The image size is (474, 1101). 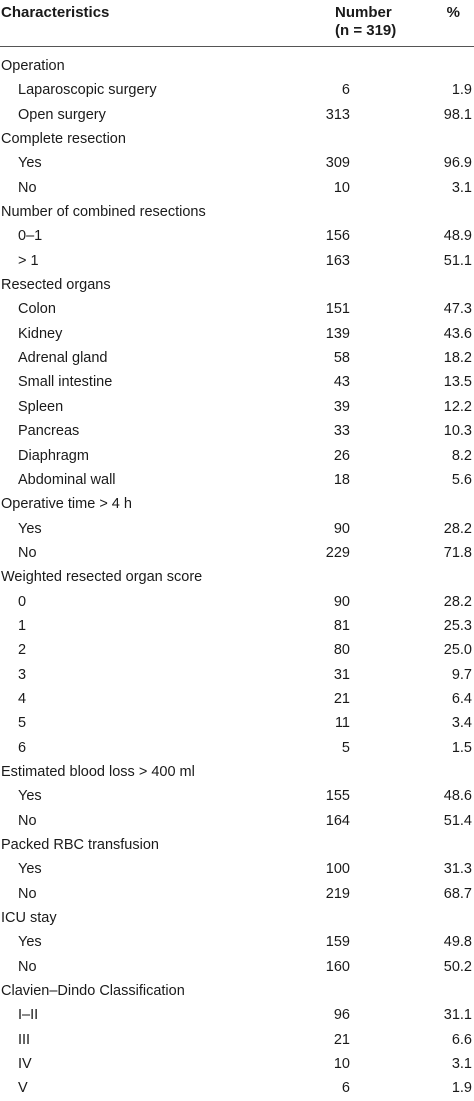 What do you see at coordinates (341, 650) in the screenshot?
I see `row-number: 80` at bounding box center [341, 650].